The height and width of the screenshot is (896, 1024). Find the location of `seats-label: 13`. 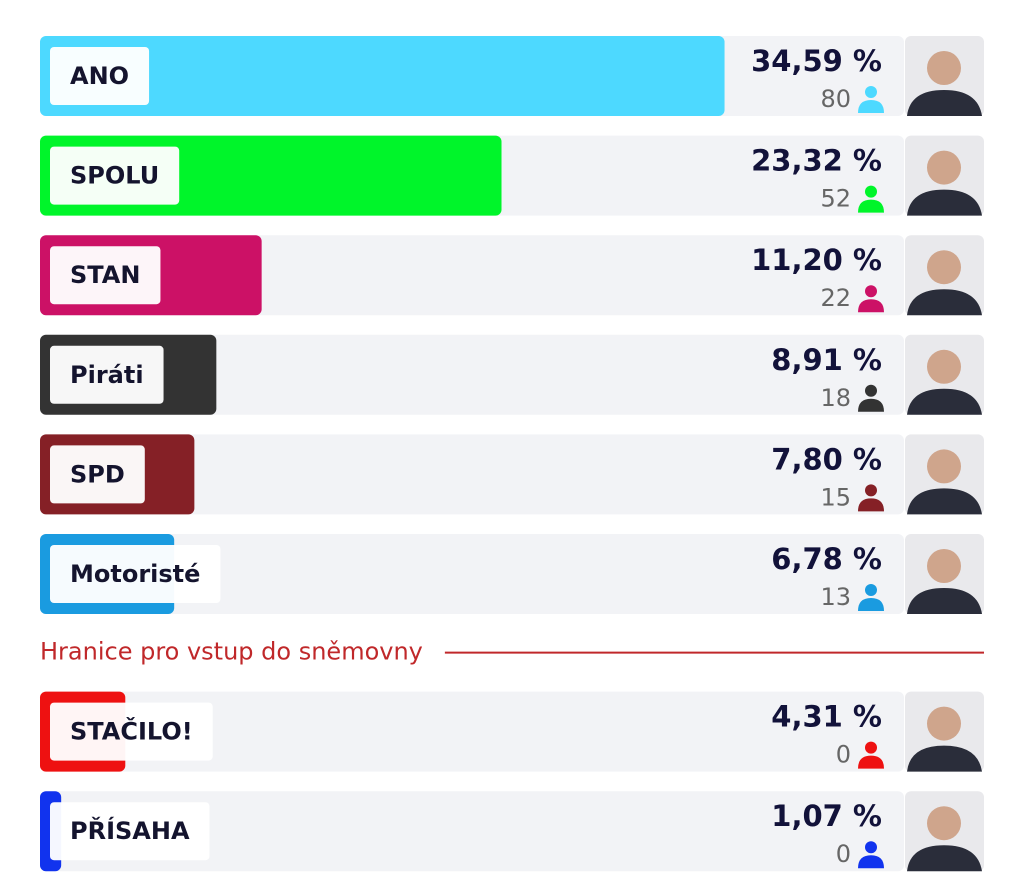

seats-label: 13 is located at coordinates (835, 597).